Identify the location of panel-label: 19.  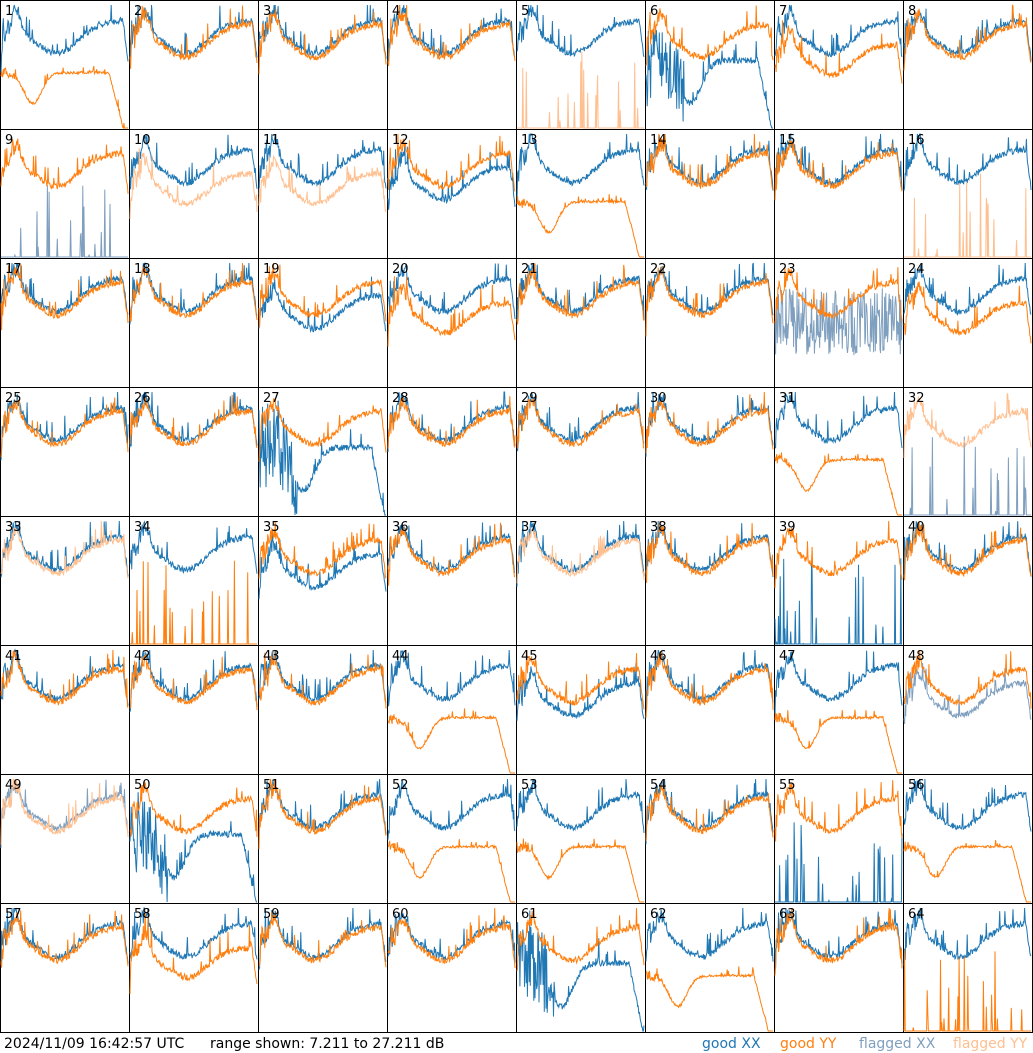
(271, 269).